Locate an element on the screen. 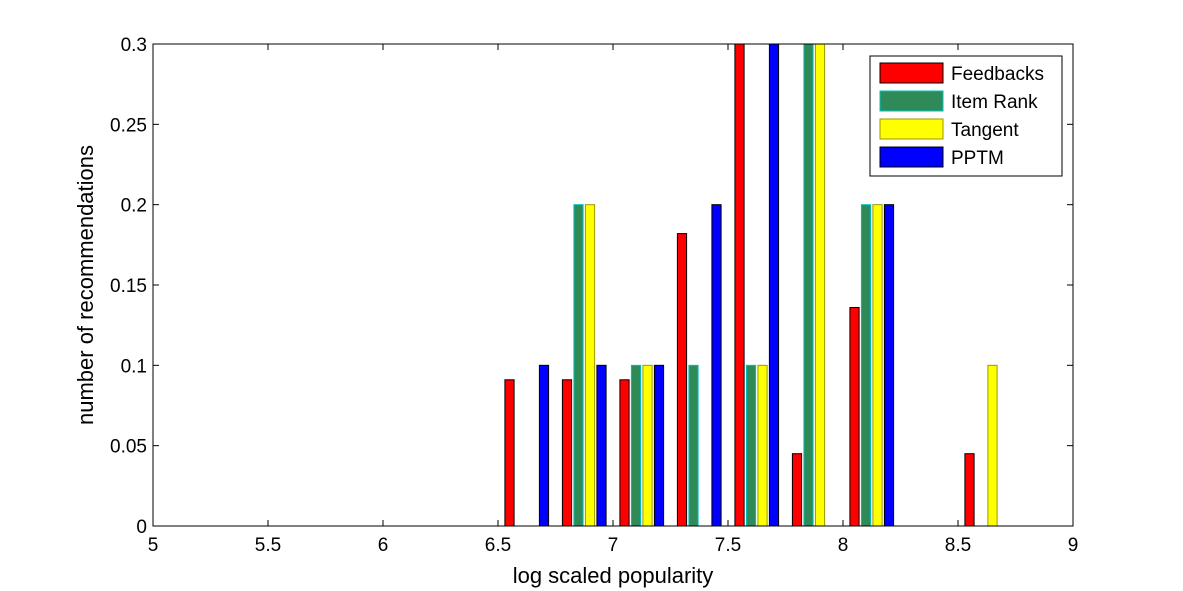 The height and width of the screenshot is (591, 1183). y-tick-label: 0 is located at coordinates (141, 527).